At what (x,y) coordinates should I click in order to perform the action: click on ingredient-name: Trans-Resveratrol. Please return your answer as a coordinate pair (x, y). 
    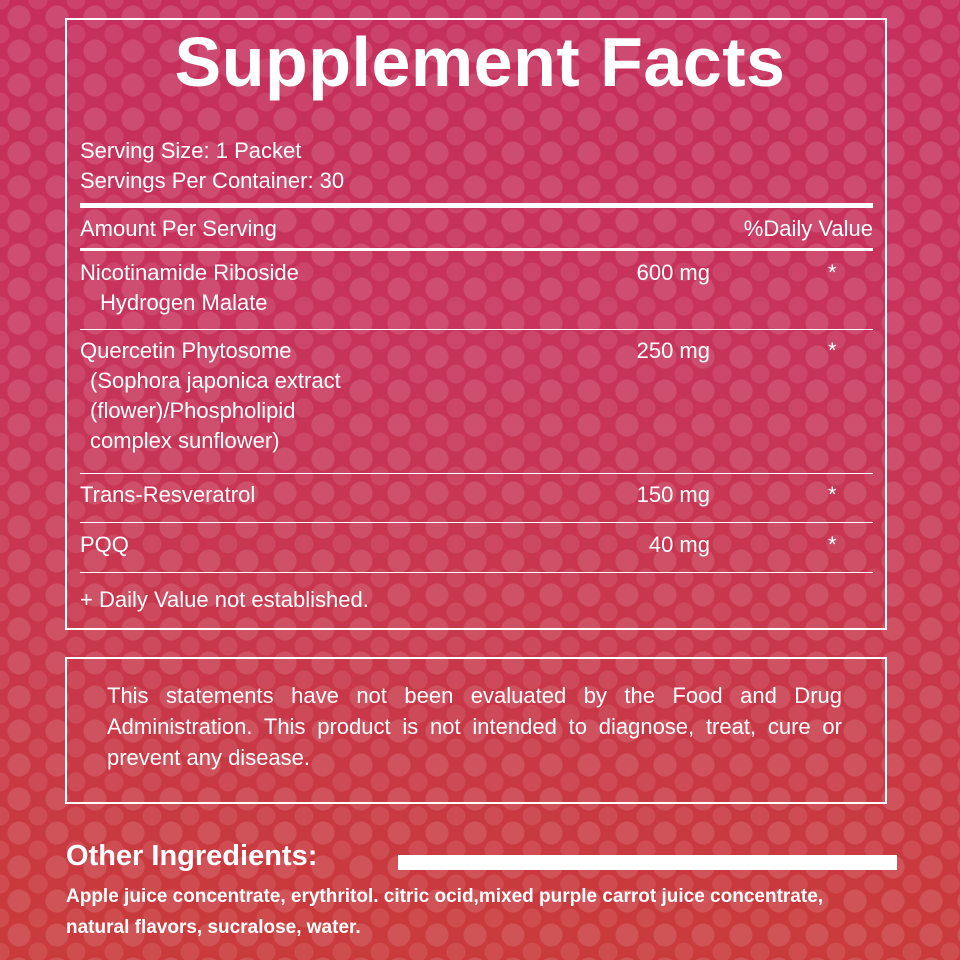
    Looking at the image, I should click on (168, 494).